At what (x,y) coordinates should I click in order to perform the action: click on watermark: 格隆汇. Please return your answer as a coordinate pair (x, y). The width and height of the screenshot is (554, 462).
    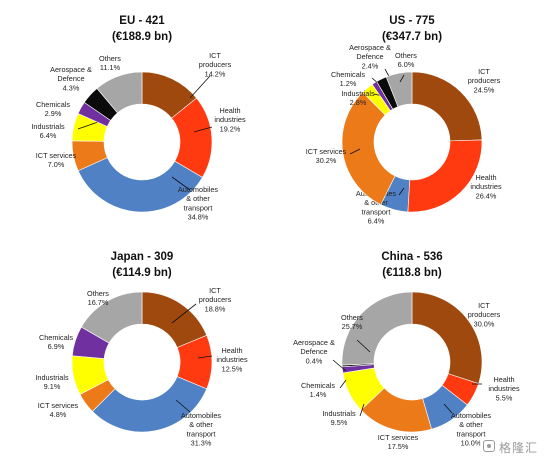
    Looking at the image, I should click on (515, 447).